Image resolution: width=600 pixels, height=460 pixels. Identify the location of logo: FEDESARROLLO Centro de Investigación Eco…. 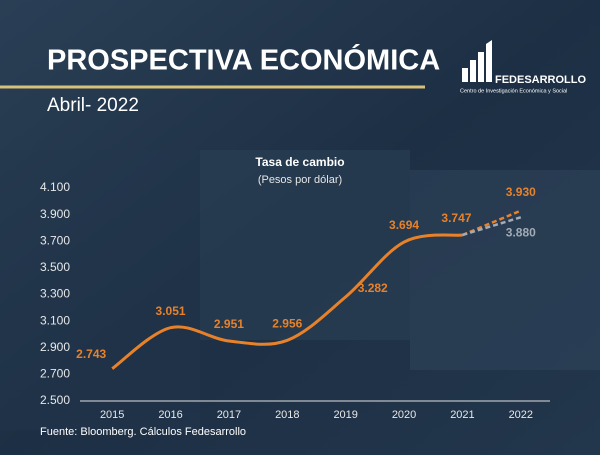
(523, 67).